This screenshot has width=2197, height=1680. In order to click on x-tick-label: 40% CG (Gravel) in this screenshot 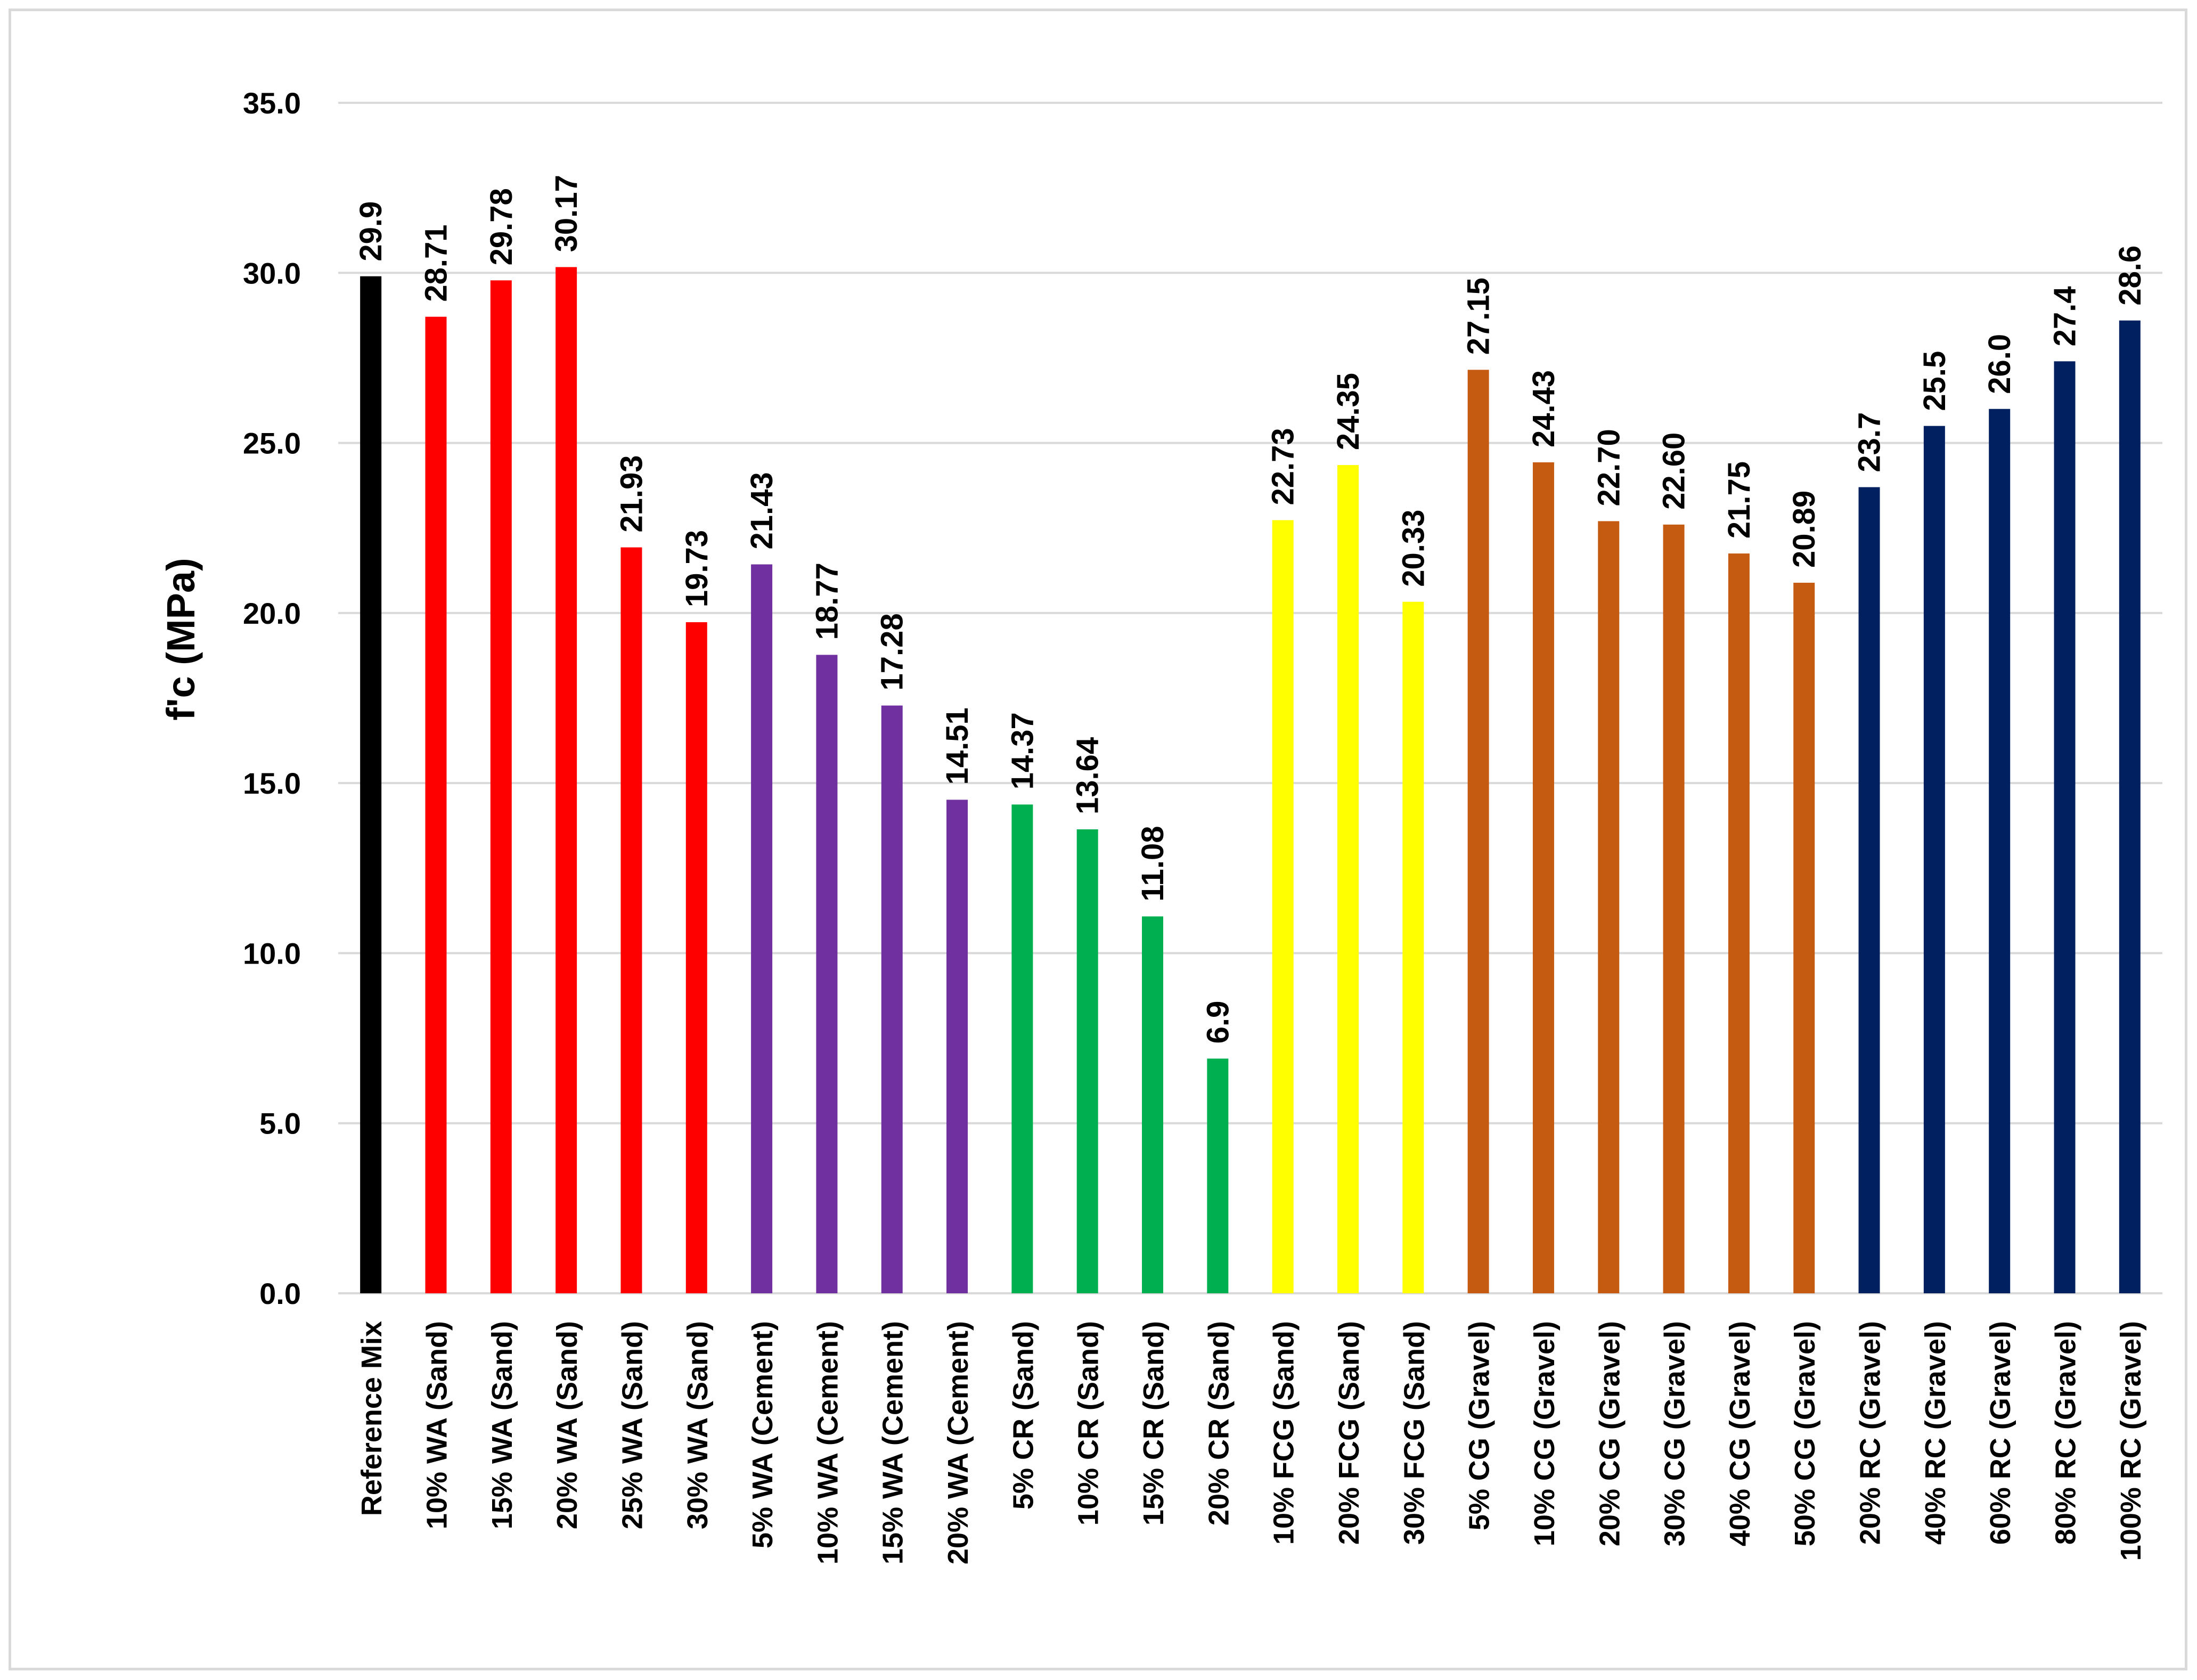, I will do `click(1740, 1433)`.